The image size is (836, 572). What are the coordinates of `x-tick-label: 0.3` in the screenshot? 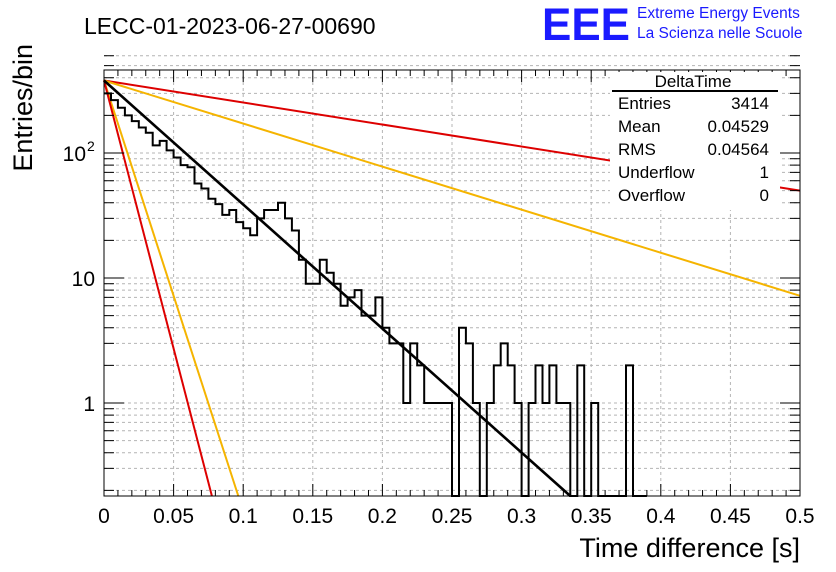 It's located at (521, 516).